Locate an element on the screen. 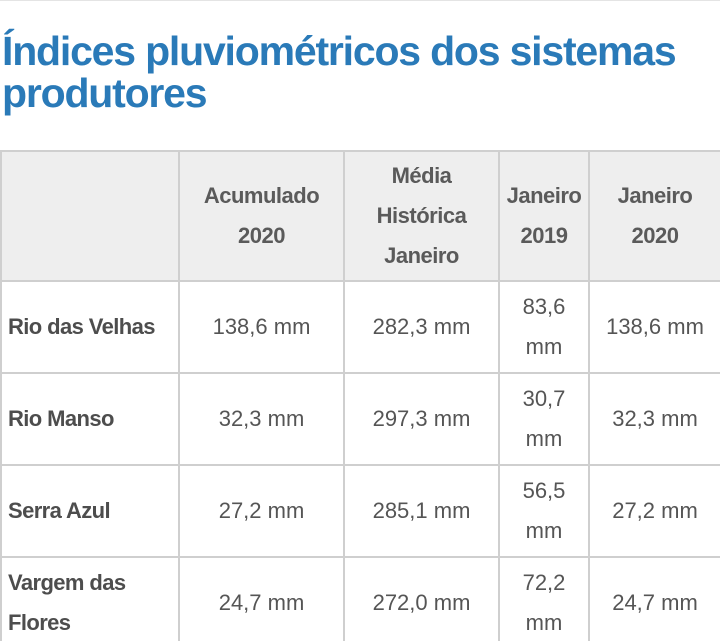 This screenshot has width=720, height=641. media-historica-value: 272,0 mm is located at coordinates (421, 598).